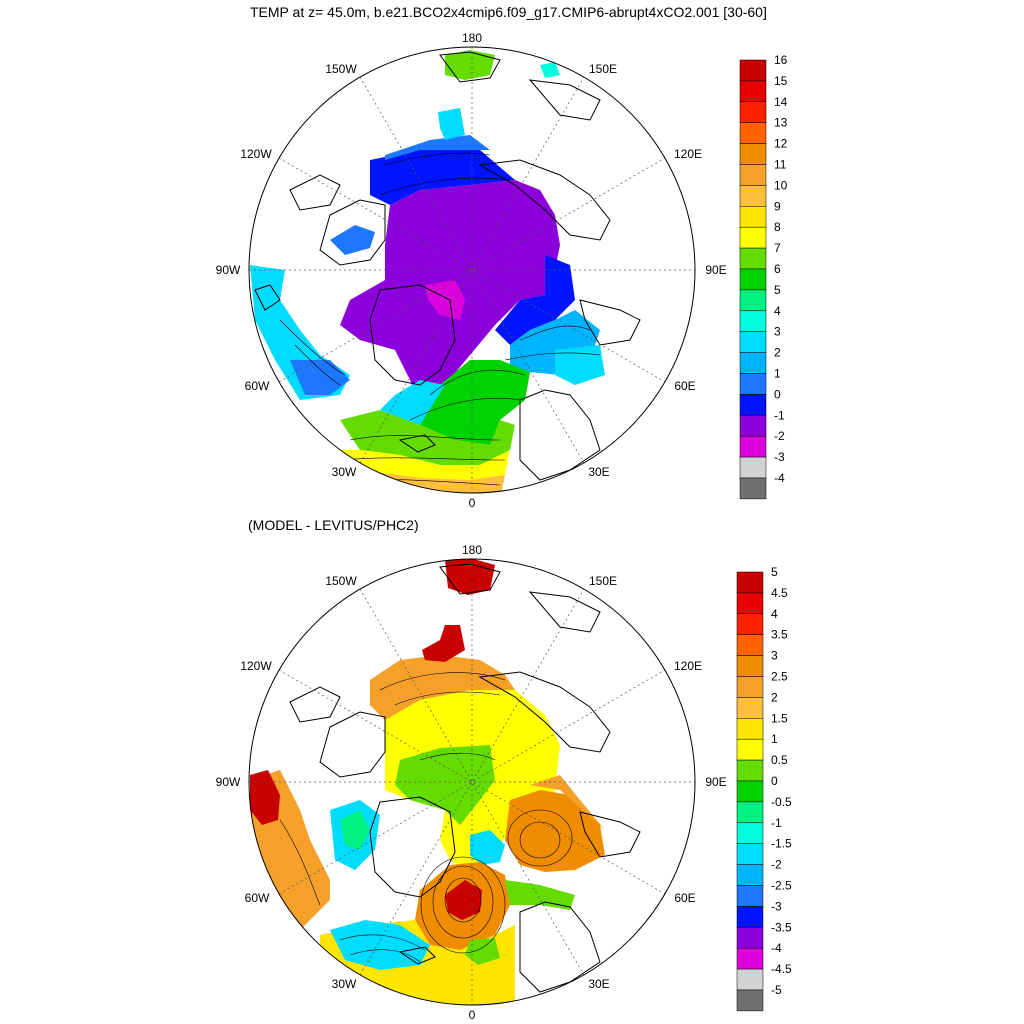 The height and width of the screenshot is (1024, 1024). Describe the element at coordinates (779, 457) in the screenshot. I see `top-colorbar-tick-label: -3` at that location.